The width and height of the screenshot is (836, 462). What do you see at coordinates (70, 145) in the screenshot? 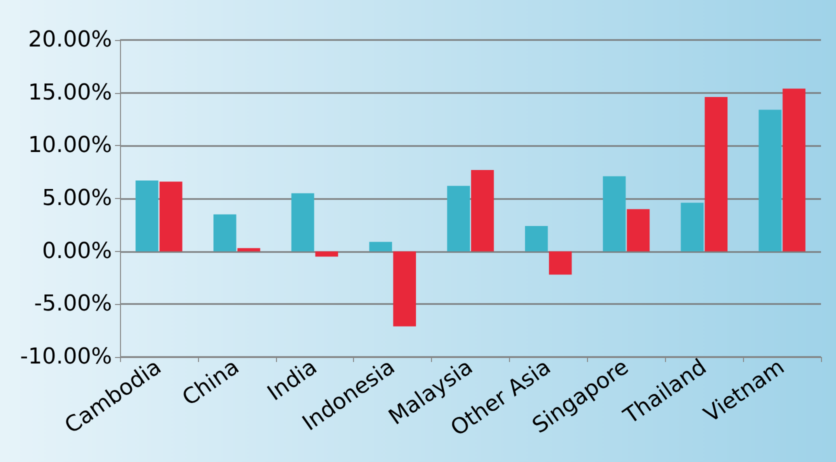
I see `y-tick-label: 10.00%` at bounding box center [70, 145].